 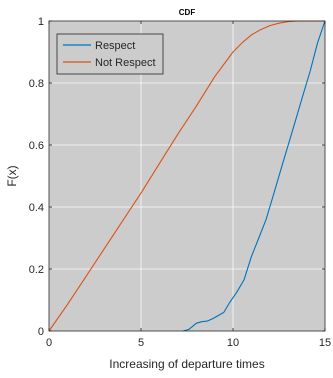 I want to click on y-tick-label: 0, so click(x=41, y=332).